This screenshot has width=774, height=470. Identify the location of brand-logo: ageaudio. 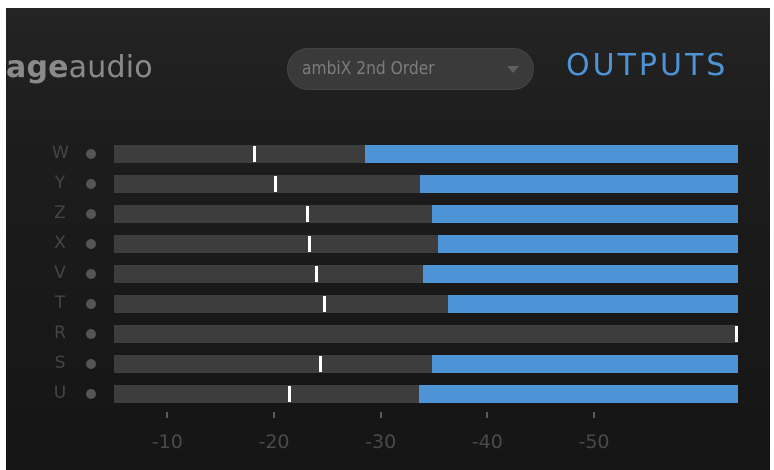
(79, 68).